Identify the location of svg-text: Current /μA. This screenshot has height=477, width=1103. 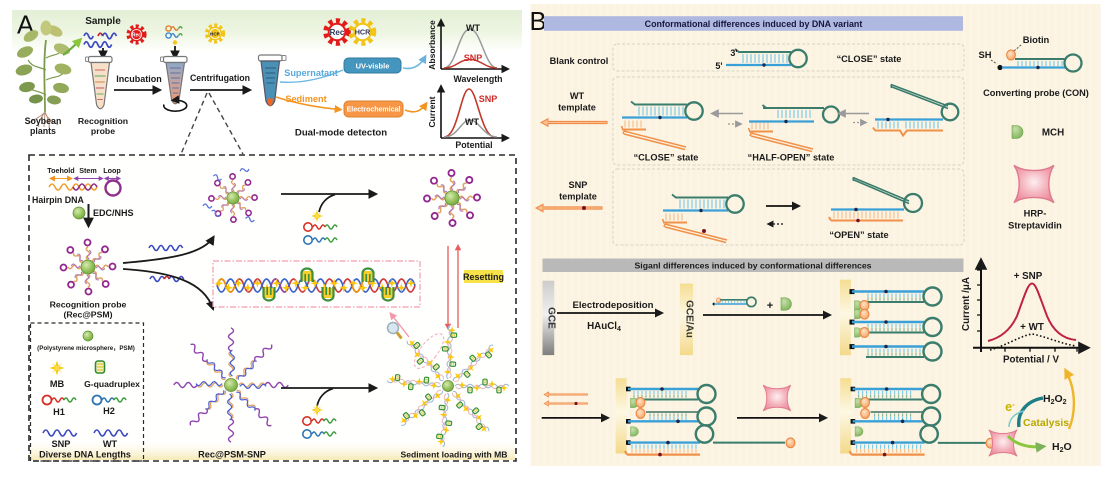
(966, 304).